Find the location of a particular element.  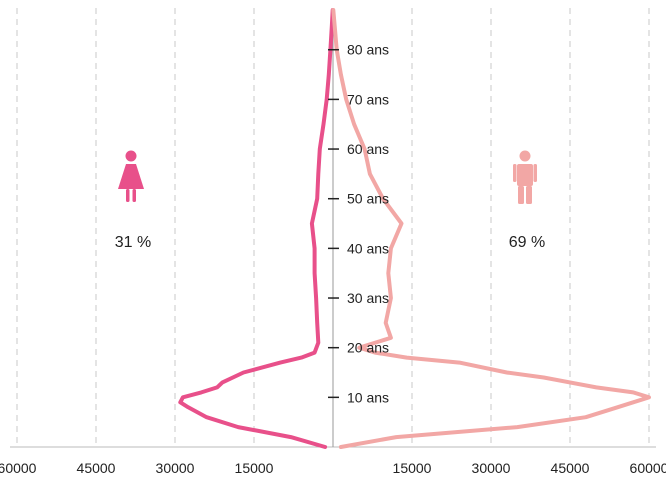

share-label-right: 69 % is located at coordinates (527, 242).